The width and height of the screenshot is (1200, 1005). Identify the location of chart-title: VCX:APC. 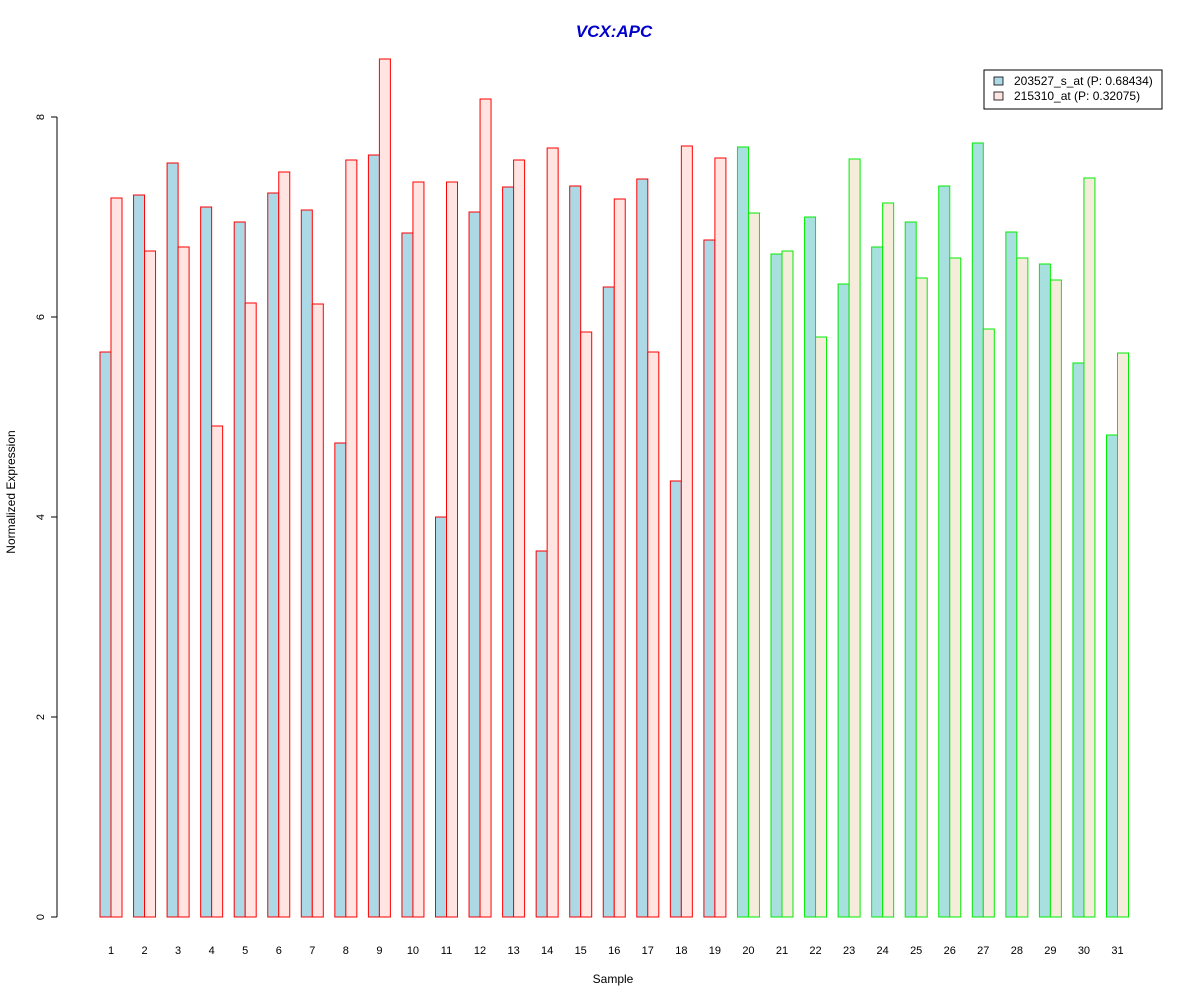
(614, 31).